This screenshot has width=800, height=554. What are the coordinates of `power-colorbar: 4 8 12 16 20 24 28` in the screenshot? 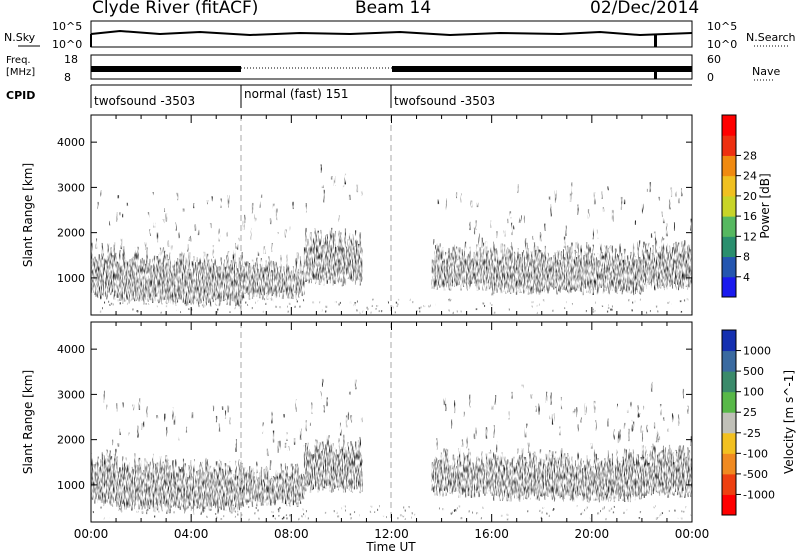 It's located at (739, 206).